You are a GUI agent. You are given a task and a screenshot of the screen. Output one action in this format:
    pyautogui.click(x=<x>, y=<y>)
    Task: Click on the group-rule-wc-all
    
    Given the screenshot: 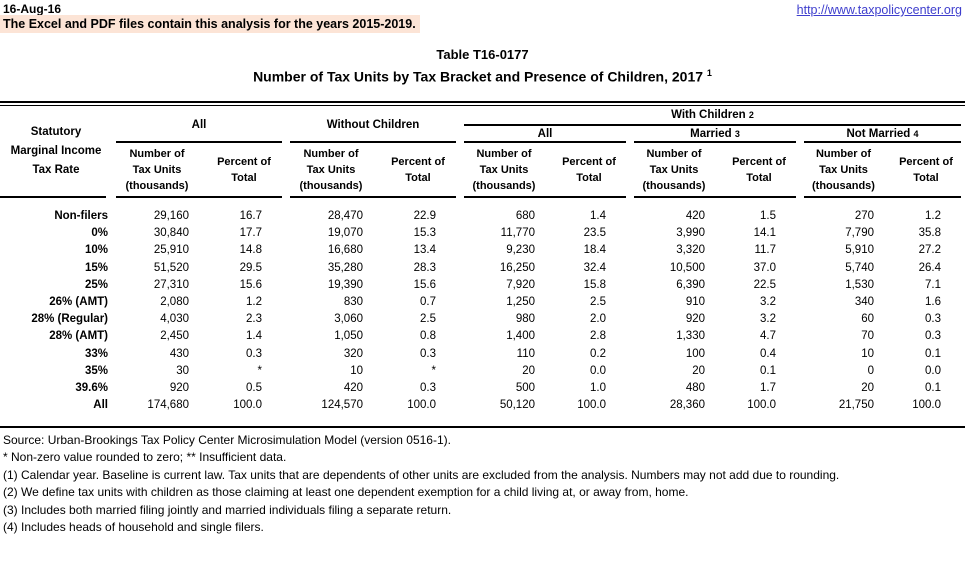 What is the action you would take?
    pyautogui.click(x=545, y=142)
    